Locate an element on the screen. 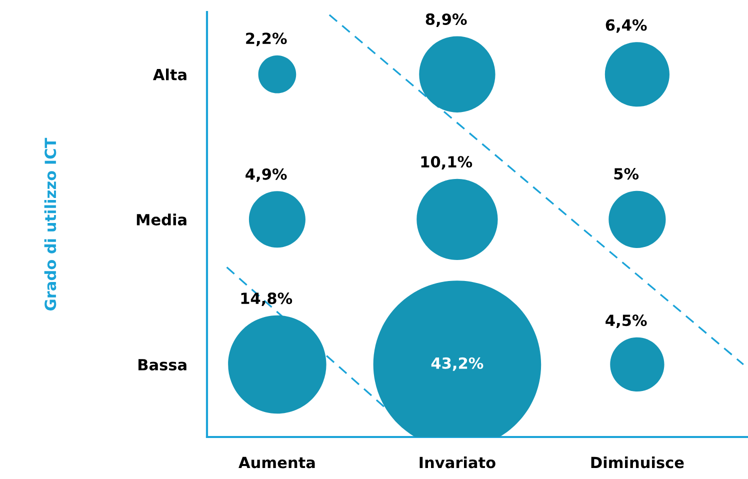  data-label: 5% is located at coordinates (626, 174).